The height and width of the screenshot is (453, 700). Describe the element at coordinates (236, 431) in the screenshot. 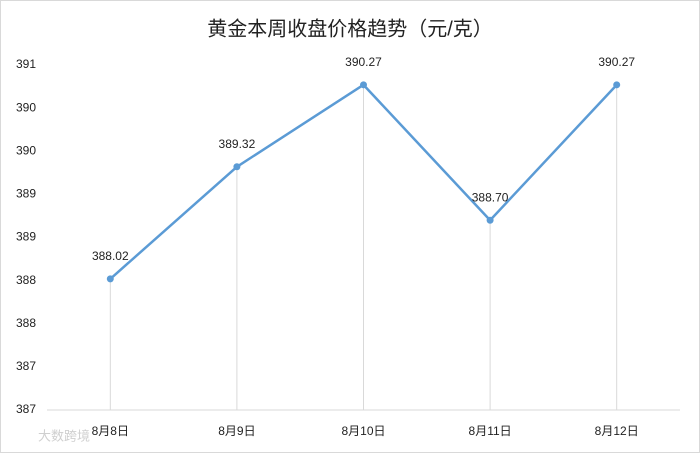

I see `x-tick-label: 8月9日` at that location.